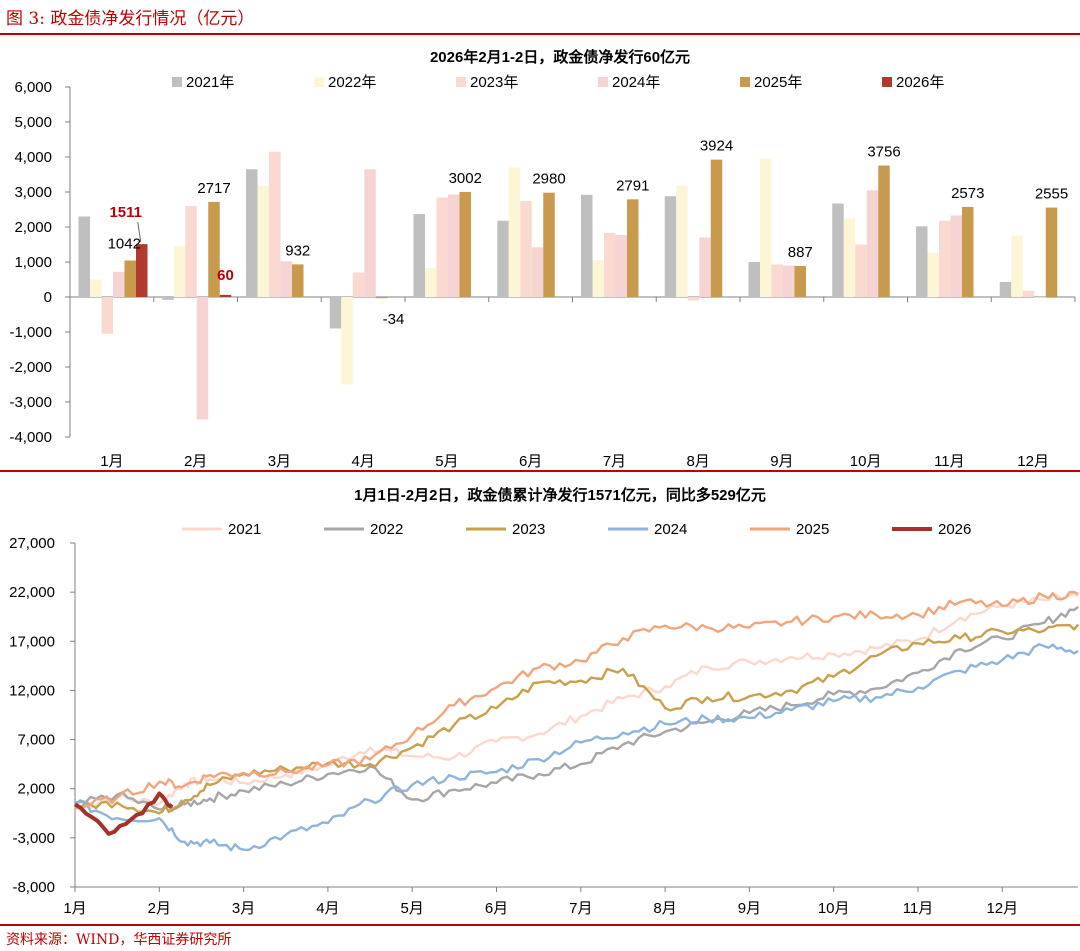  I want to click on y-tick-label: 12,000, so click(32, 690).